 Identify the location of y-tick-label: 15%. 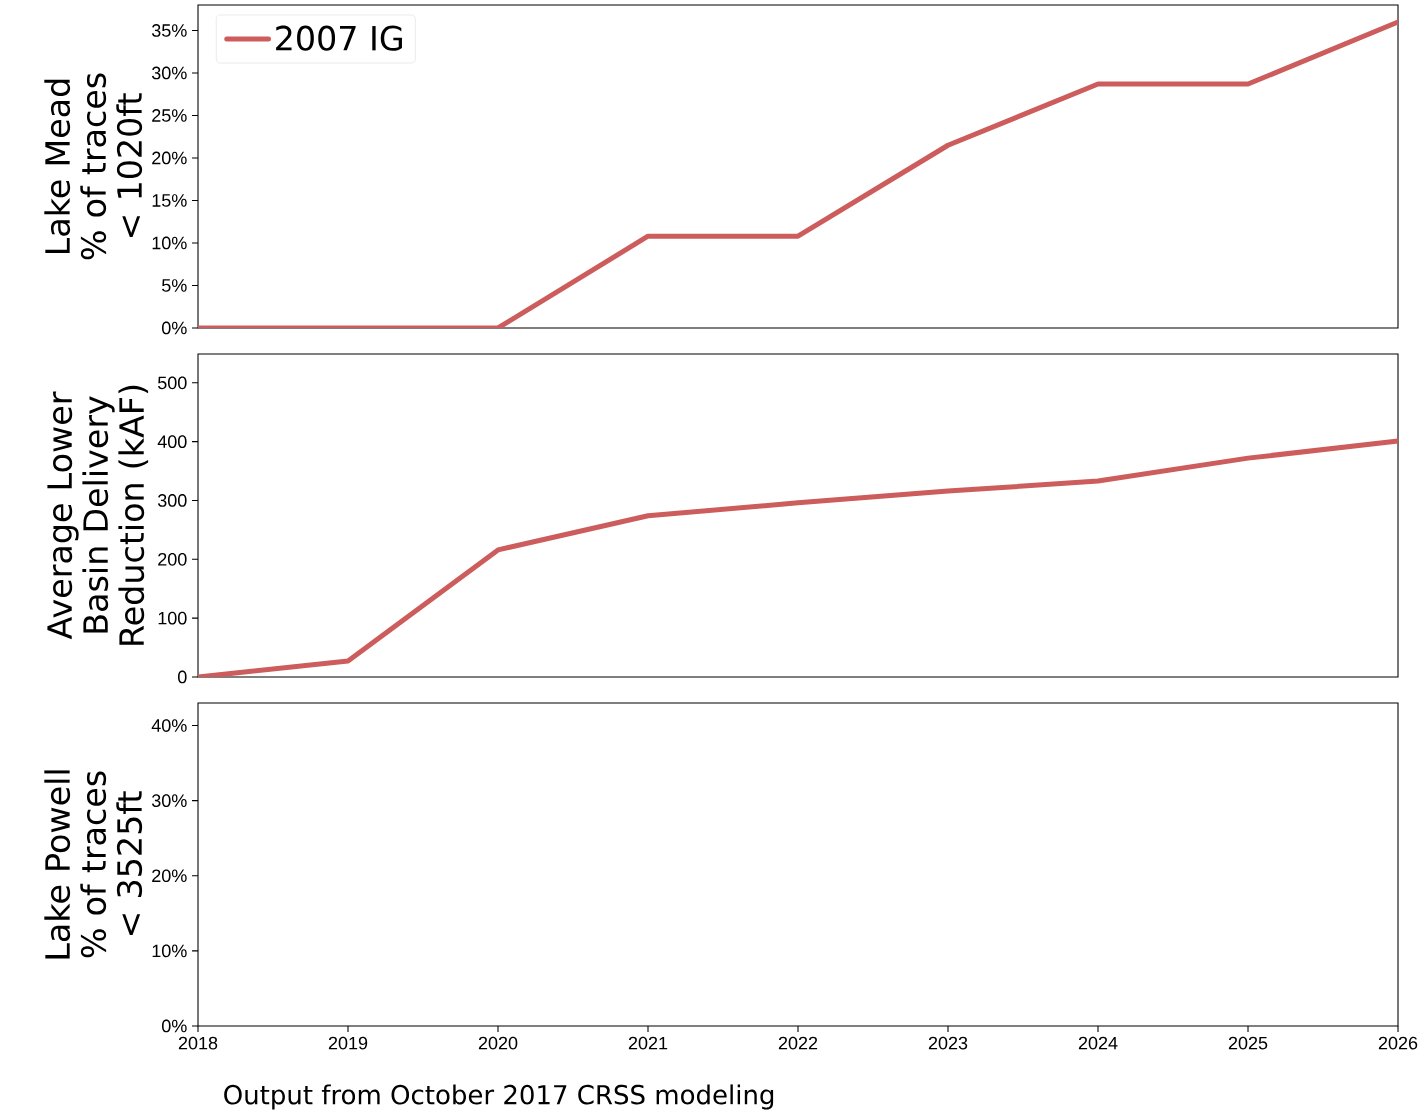
(169, 200).